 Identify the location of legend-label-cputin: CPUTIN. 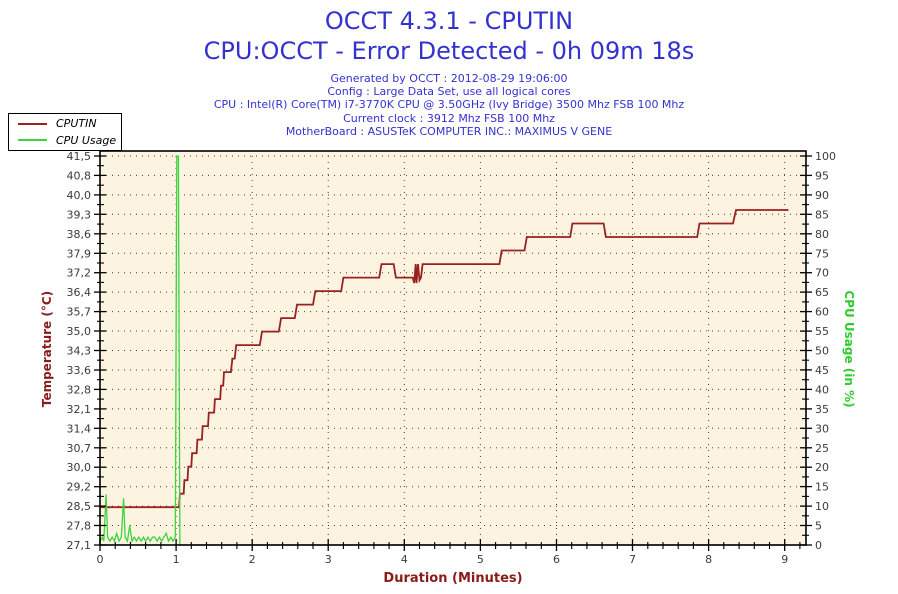
(76, 124).